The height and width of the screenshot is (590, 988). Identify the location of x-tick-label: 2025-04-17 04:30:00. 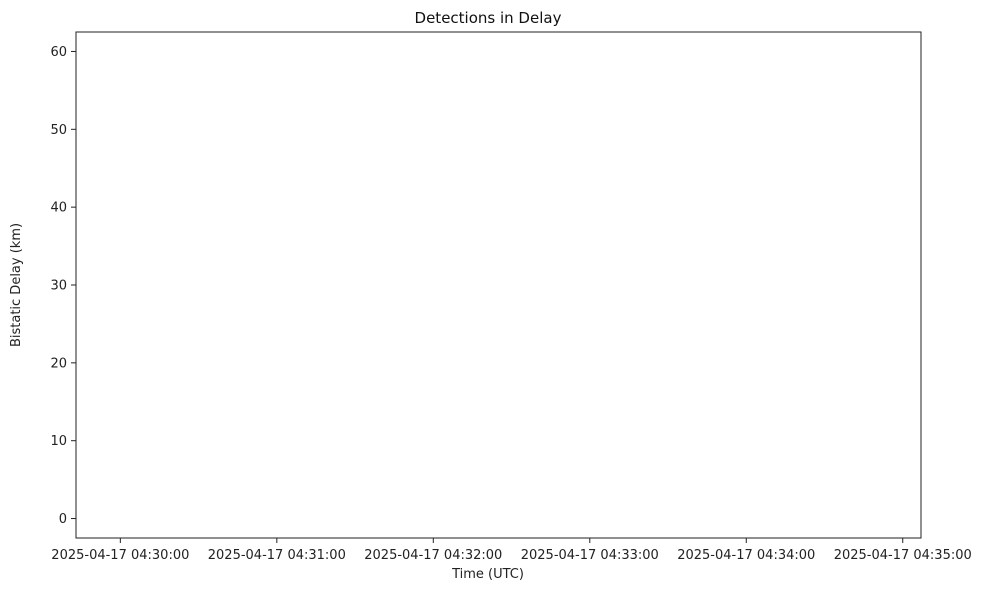
(120, 555).